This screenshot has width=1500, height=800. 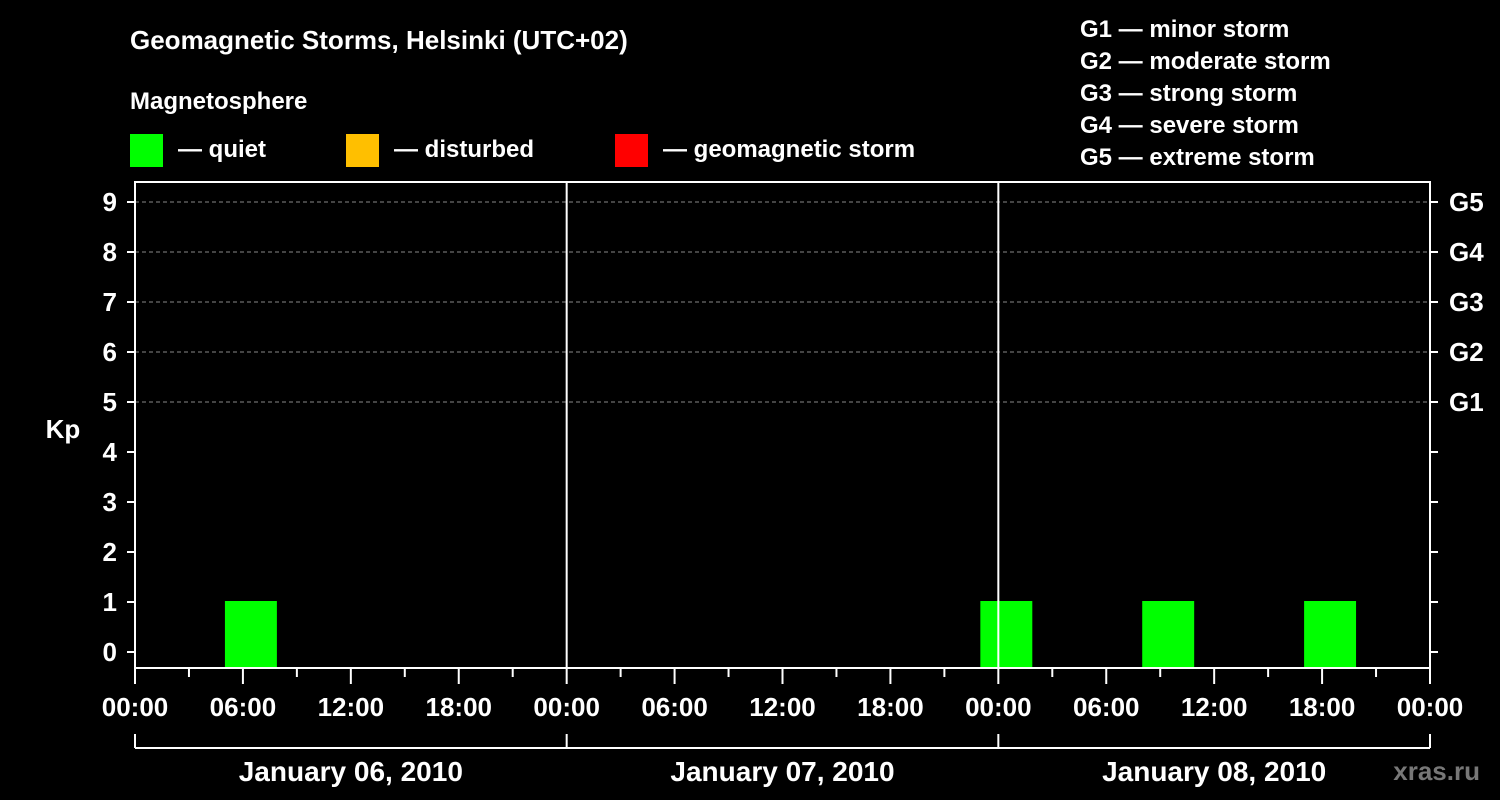 What do you see at coordinates (63, 429) in the screenshot?
I see `y-axis-label: Kp` at bounding box center [63, 429].